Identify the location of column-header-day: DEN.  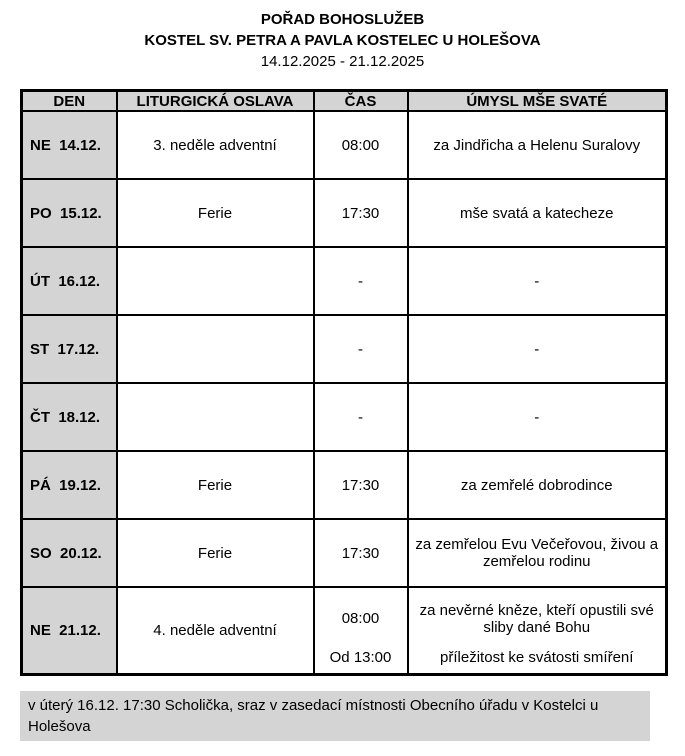
(69, 100).